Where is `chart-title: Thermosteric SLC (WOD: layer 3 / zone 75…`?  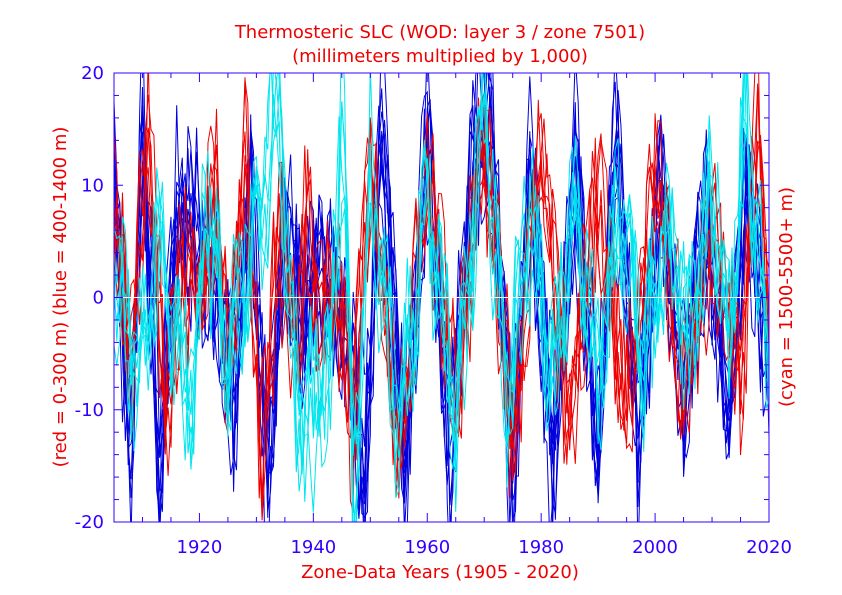 chart-title: Thermosteric SLC (WOD: layer 3 / zone 75… is located at coordinates (439, 32).